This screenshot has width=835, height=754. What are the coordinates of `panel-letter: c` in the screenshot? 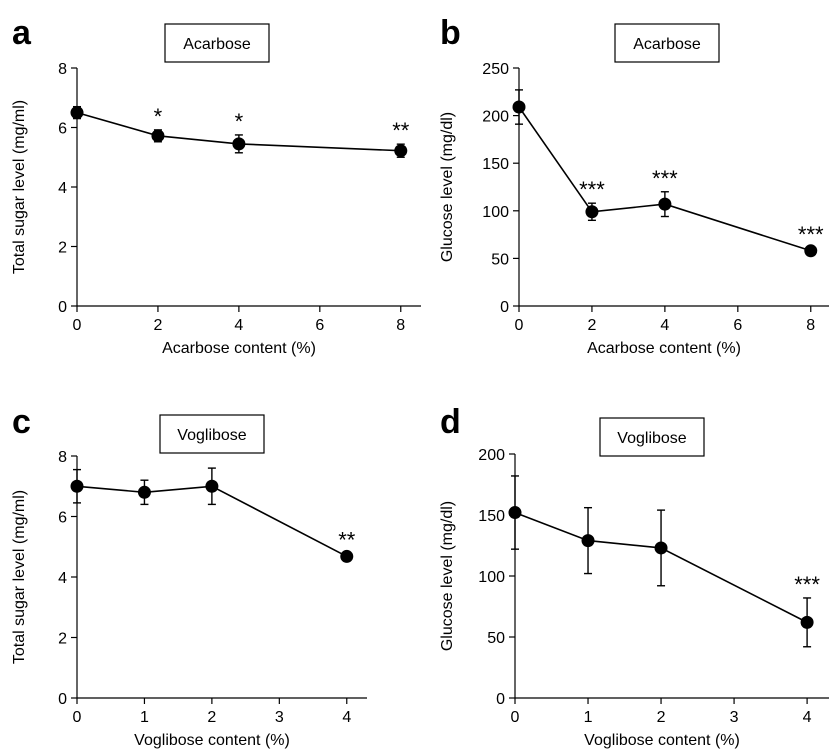 It's located at (21, 422).